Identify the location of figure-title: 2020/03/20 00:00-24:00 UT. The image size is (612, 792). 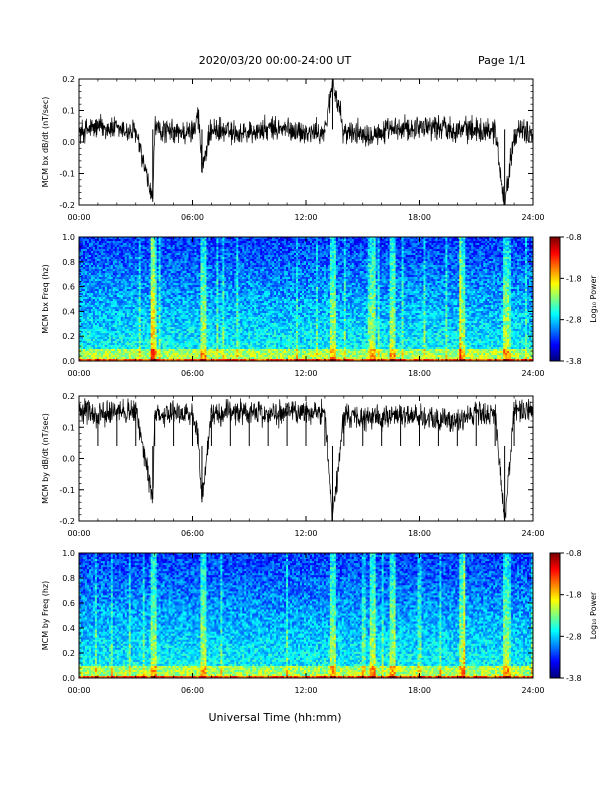
(275, 60).